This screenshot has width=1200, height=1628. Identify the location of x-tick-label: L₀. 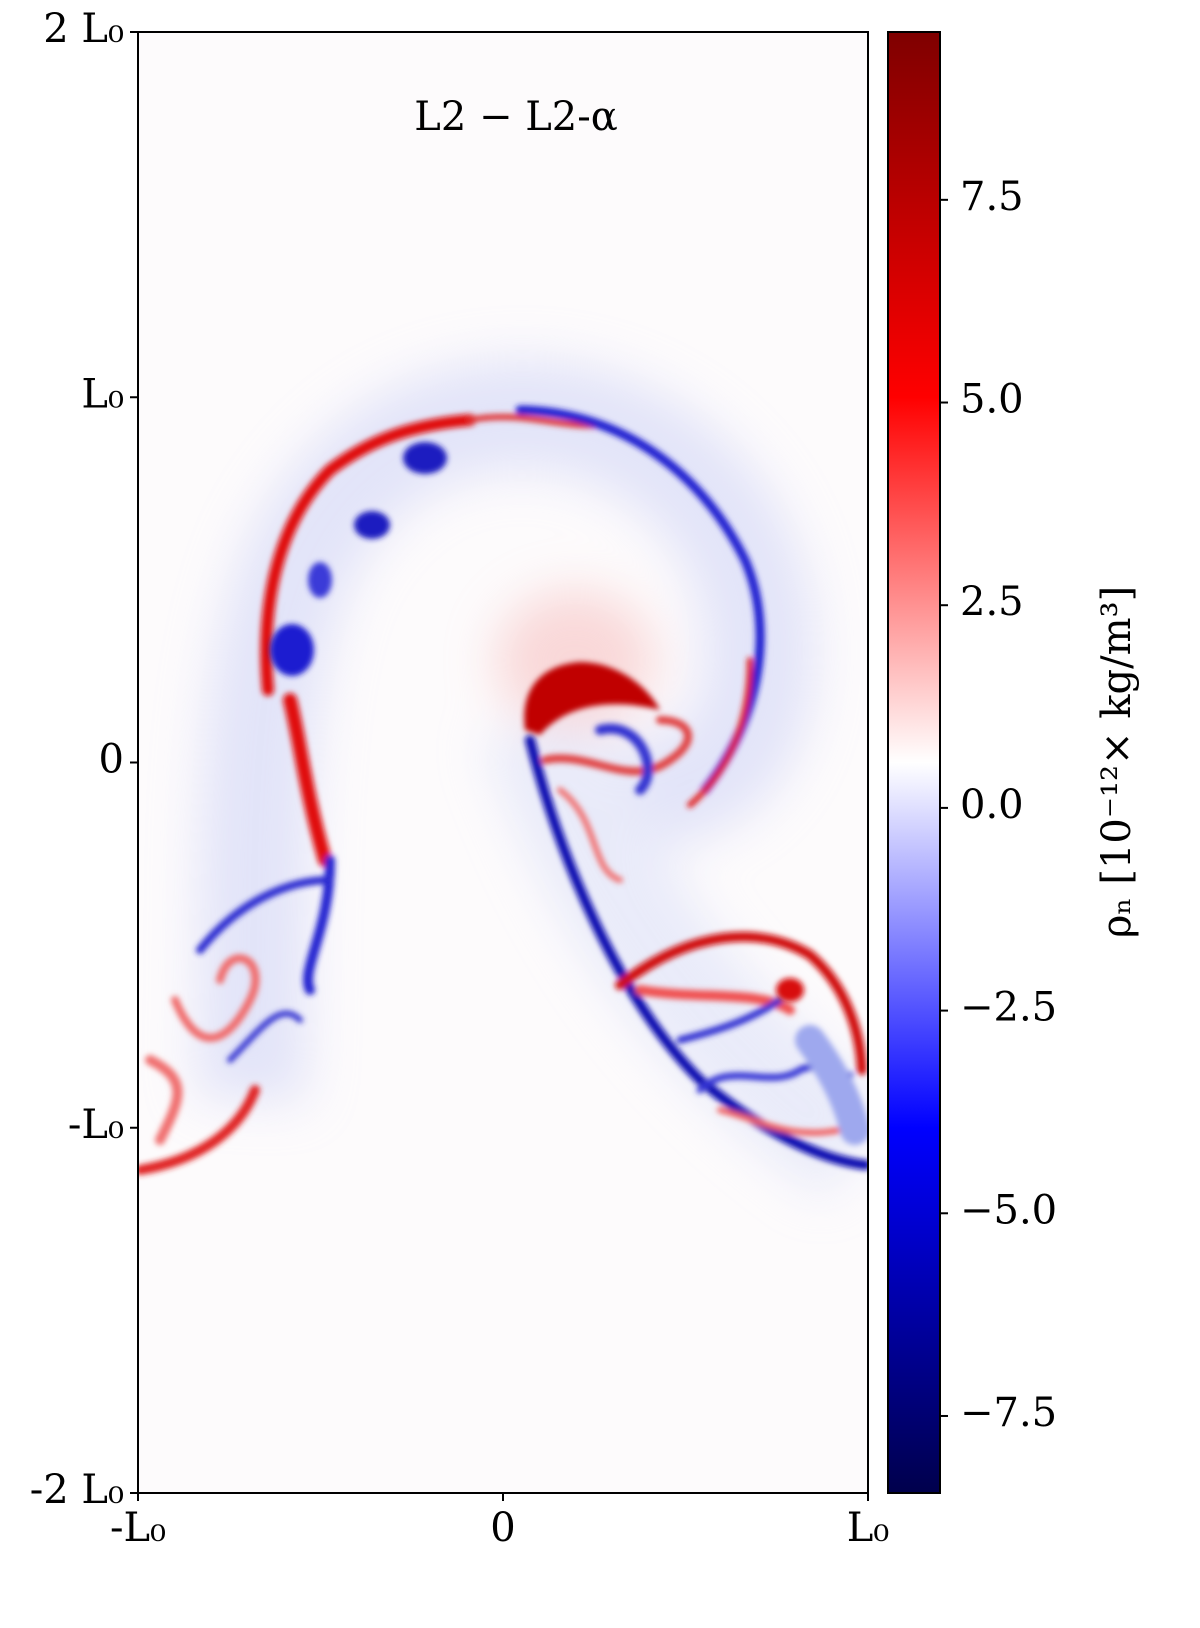
(868, 1528).